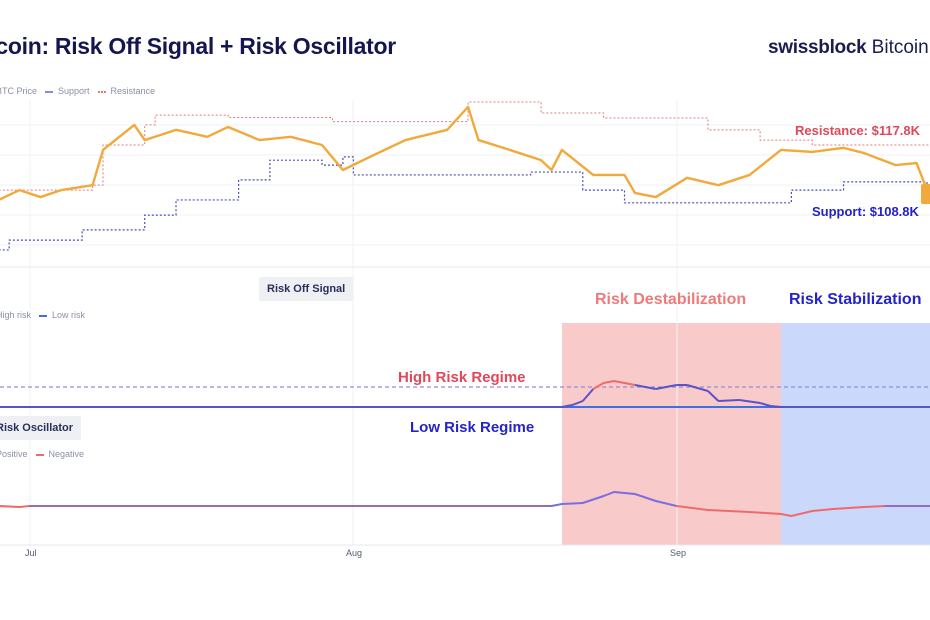 The height and width of the screenshot is (620, 930). I want to click on oscillator-legend: Positive Negative, so click(42, 454).